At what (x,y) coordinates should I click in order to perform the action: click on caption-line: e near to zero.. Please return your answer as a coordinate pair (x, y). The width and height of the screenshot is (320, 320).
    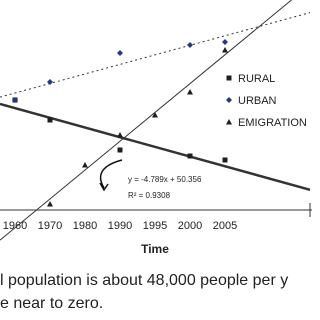
    Looking at the image, I should click on (51, 303).